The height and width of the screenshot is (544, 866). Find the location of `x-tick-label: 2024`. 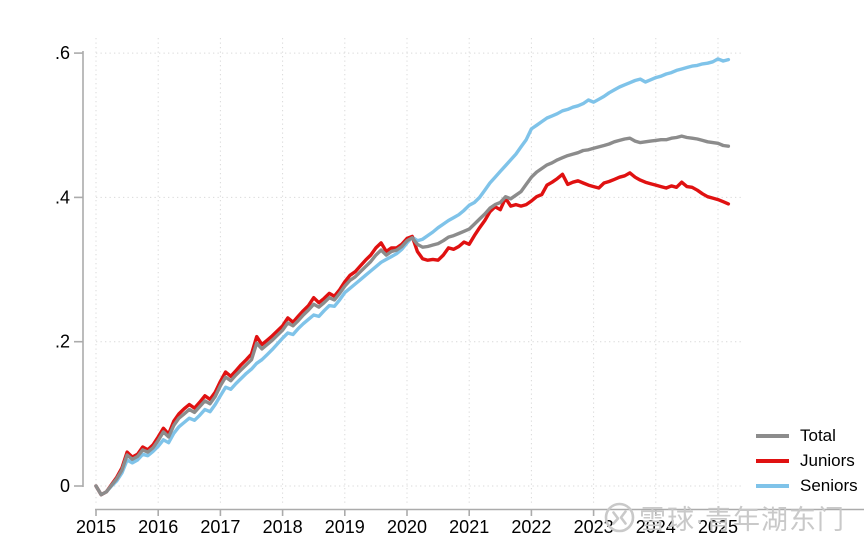

x-tick-label: 2024 is located at coordinates (656, 527).